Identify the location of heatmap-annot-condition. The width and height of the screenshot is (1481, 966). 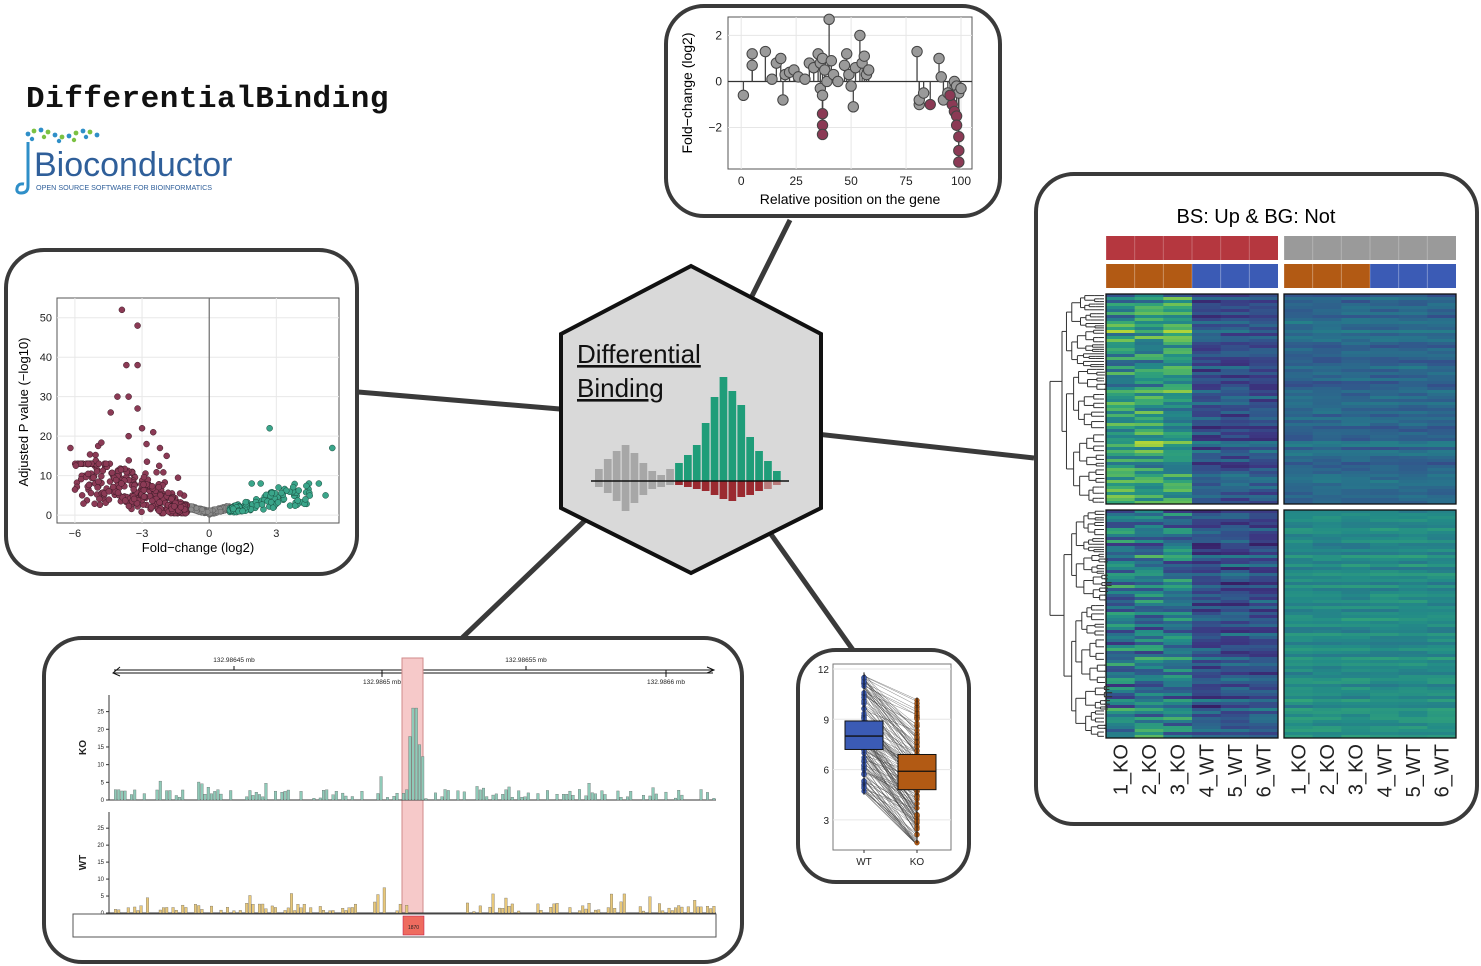
(1413, 276).